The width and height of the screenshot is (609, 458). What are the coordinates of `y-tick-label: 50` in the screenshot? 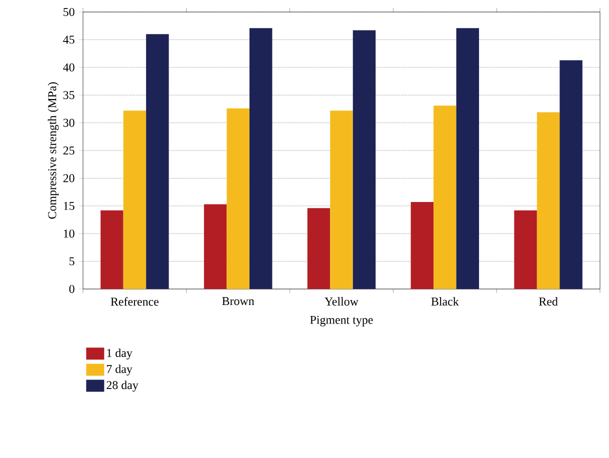 It's located at (69, 12).